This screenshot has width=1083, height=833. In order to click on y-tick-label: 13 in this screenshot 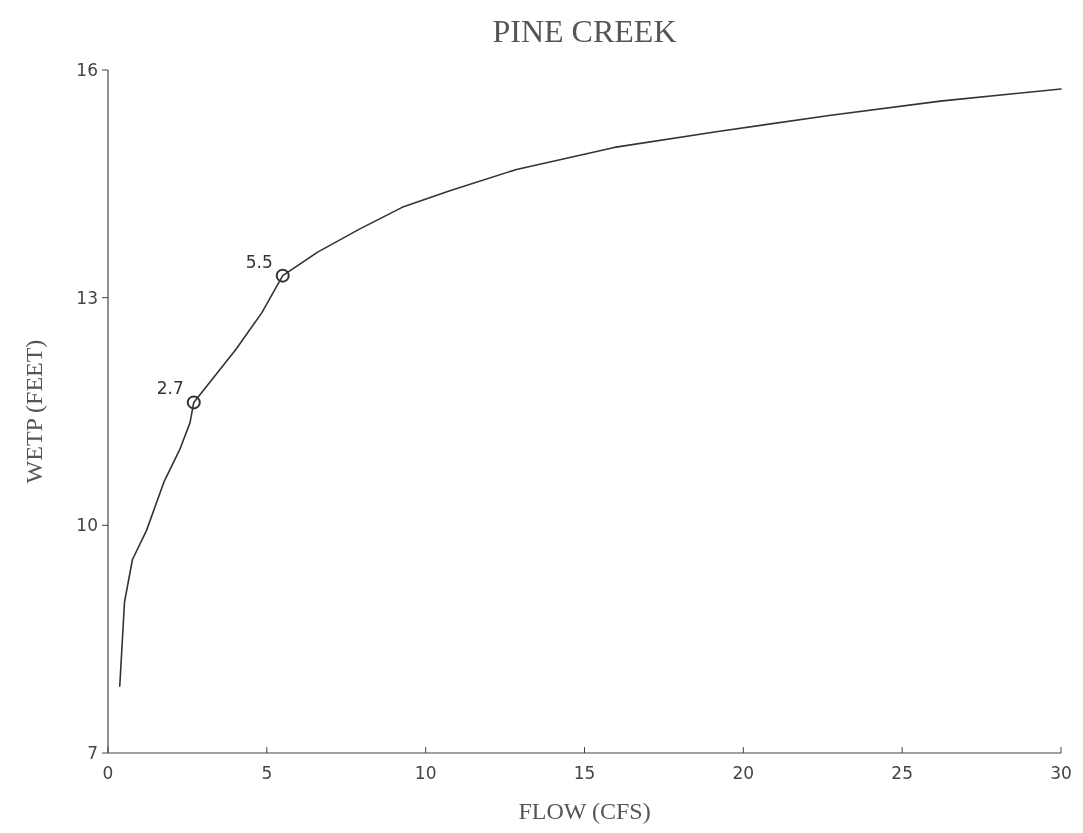, I will do `click(87, 297)`.